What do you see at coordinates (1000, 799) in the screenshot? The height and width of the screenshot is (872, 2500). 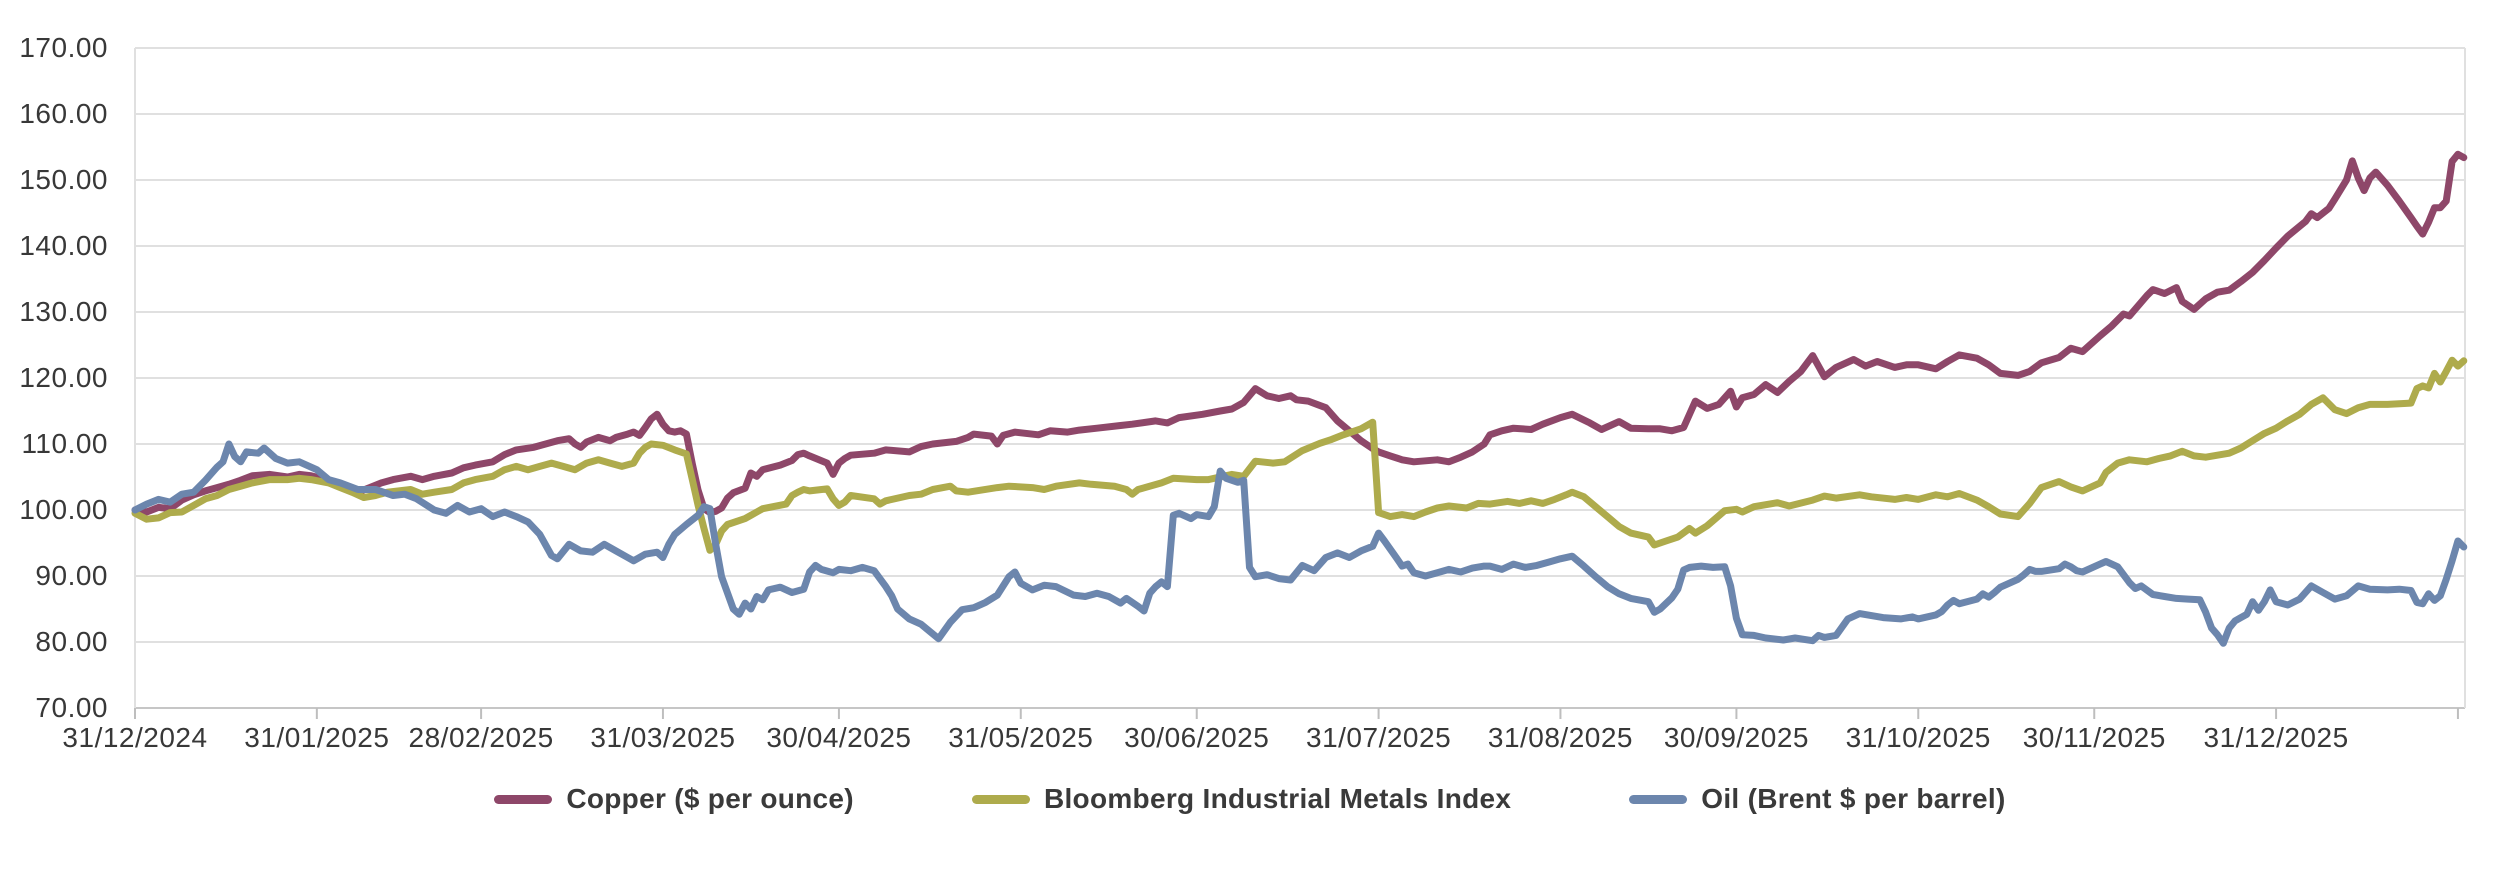 I see `metals-index-line-swatch-icon` at bounding box center [1000, 799].